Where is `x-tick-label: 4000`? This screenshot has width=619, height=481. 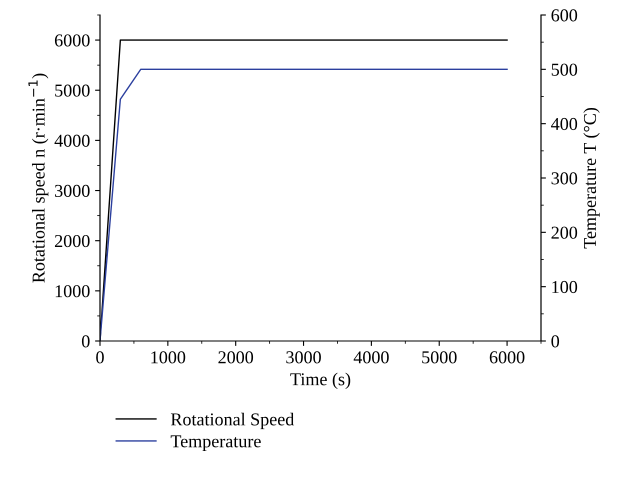 x-tick-label: 4000 is located at coordinates (371, 357).